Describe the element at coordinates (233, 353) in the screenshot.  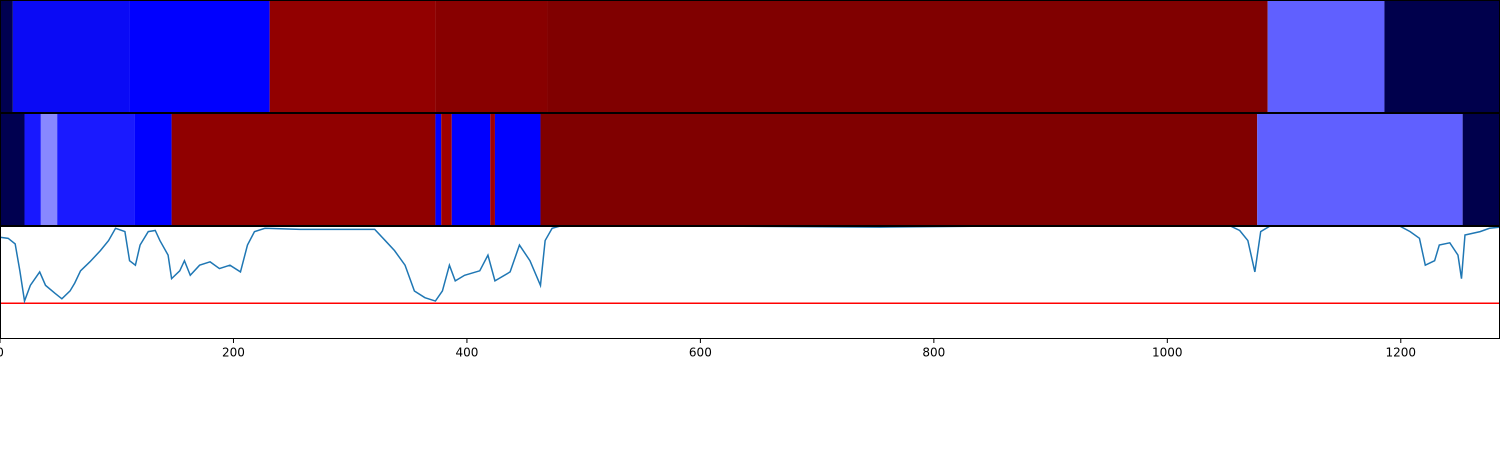
I see `x-tick-label: 200` at that location.